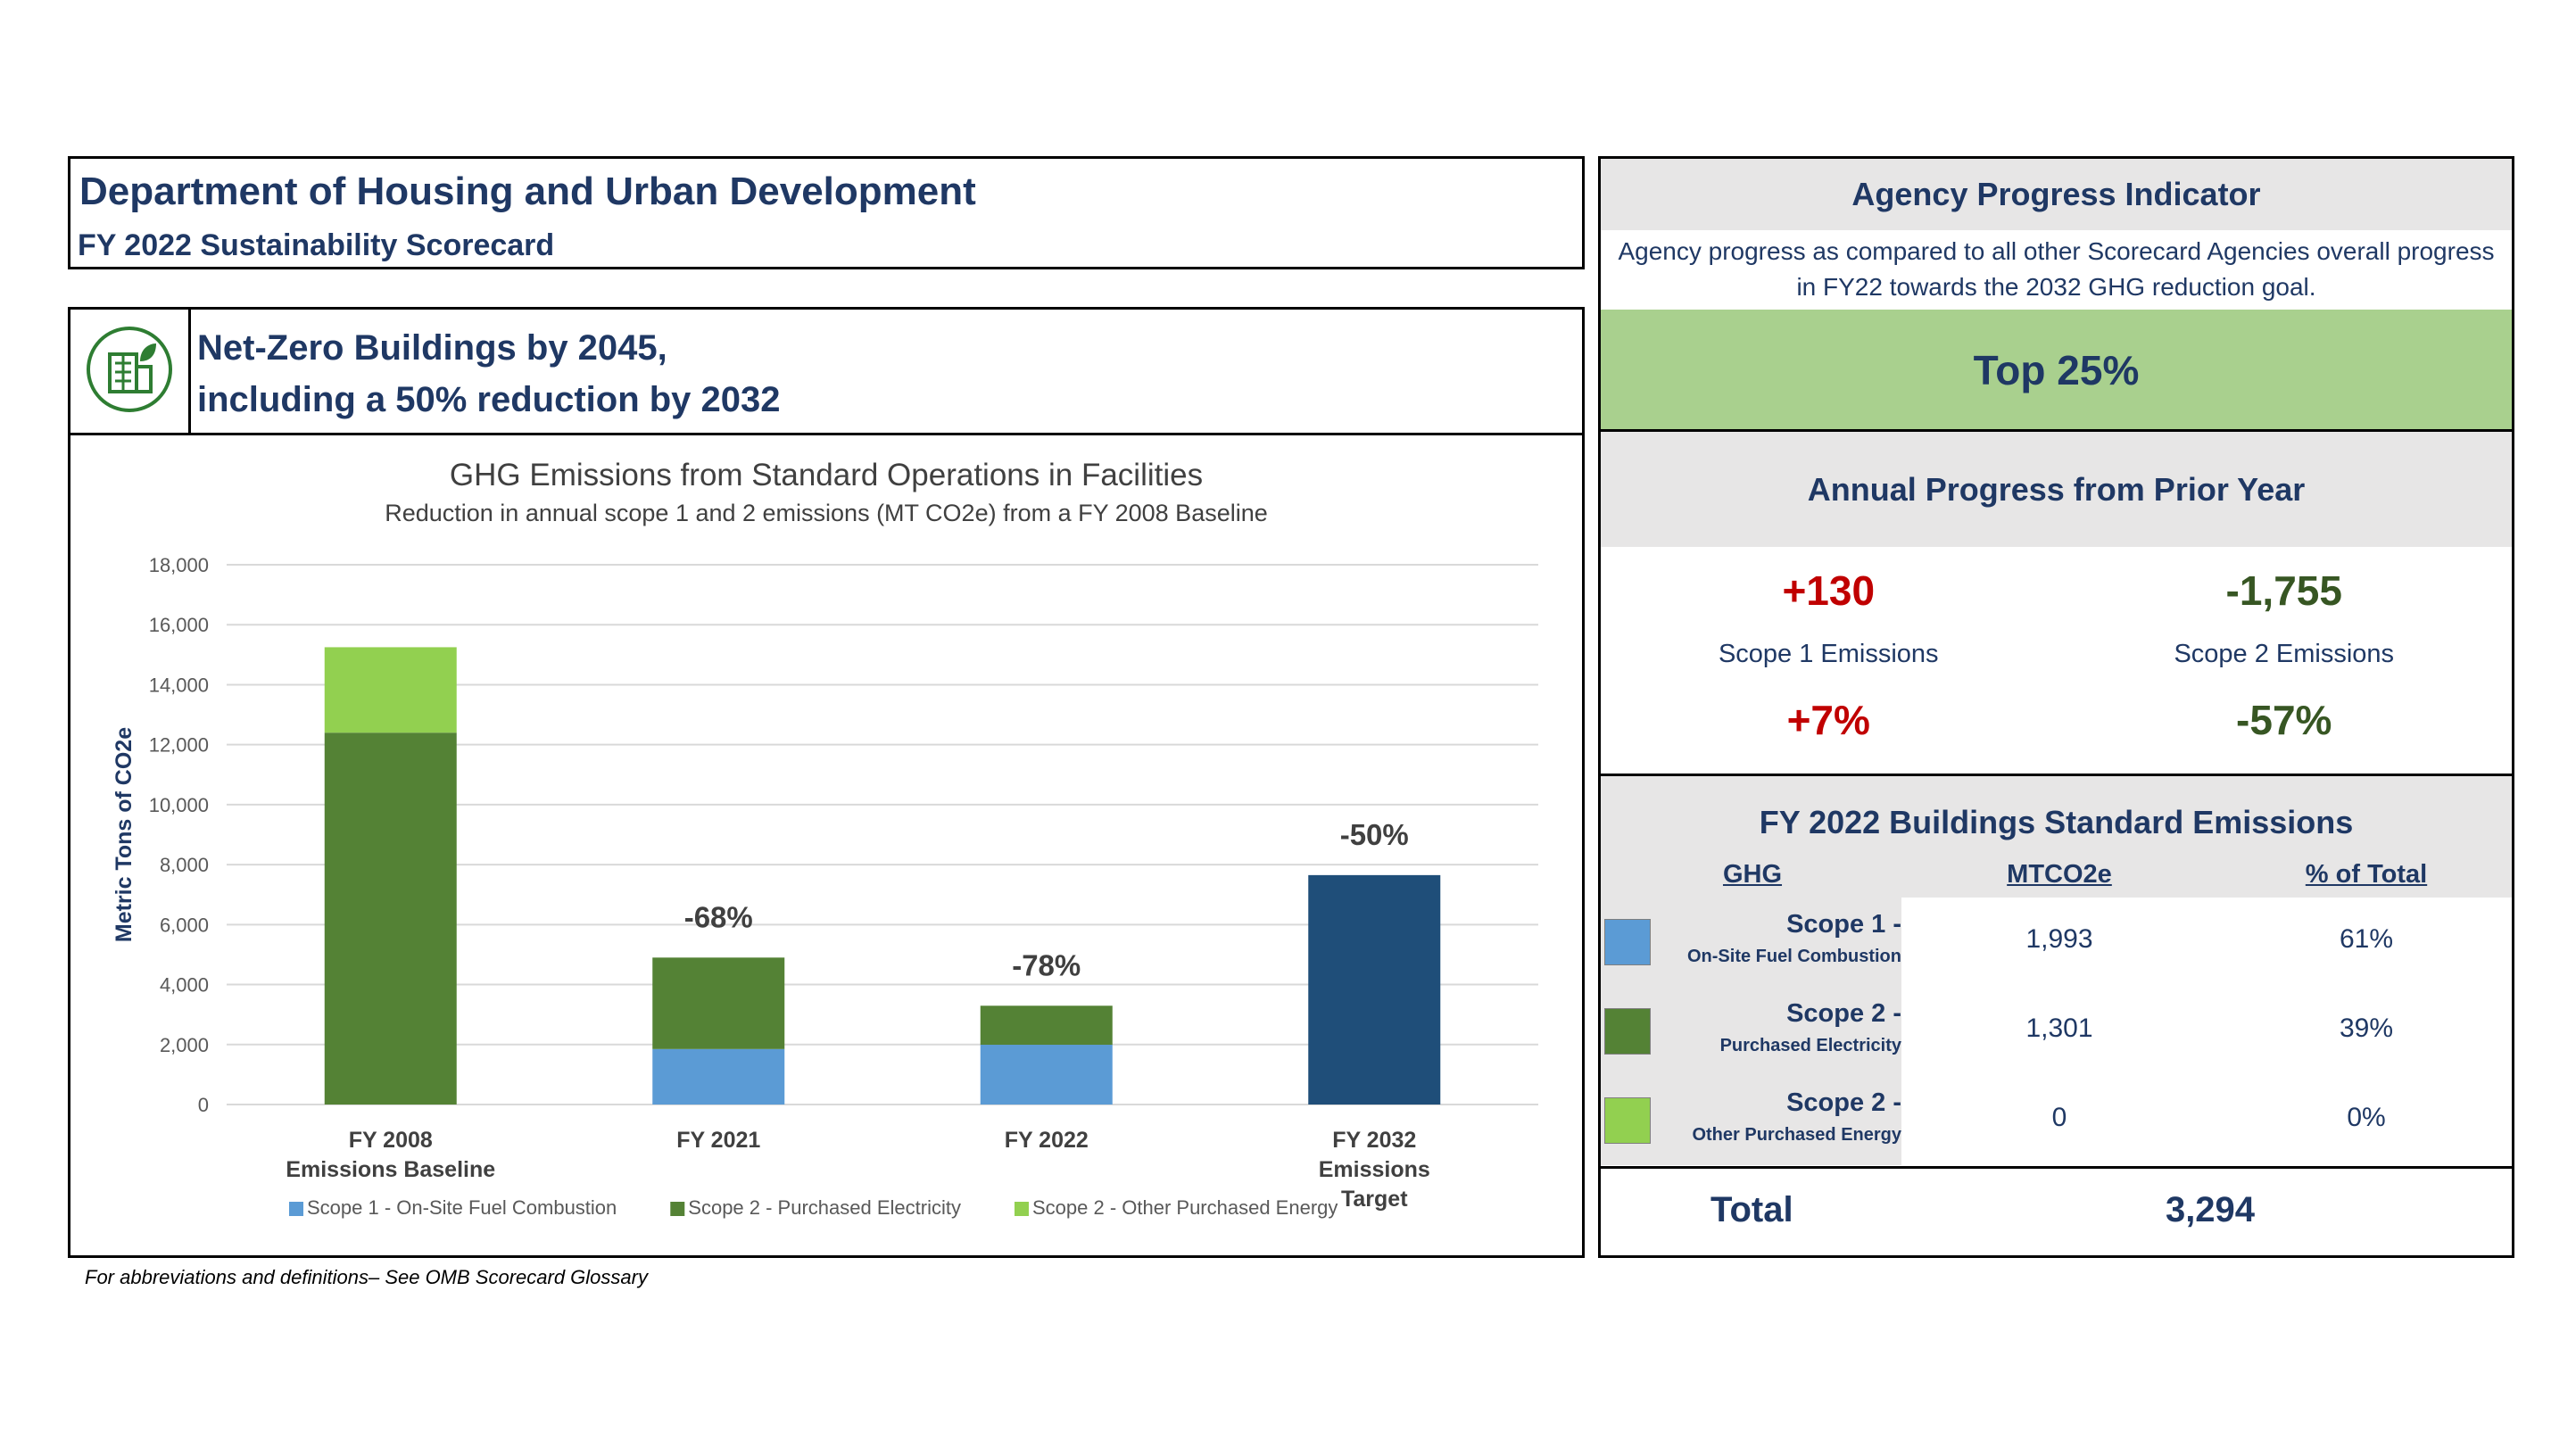 Image resolution: width=2576 pixels, height=1448 pixels. I want to click on icon-cell, so click(130, 371).